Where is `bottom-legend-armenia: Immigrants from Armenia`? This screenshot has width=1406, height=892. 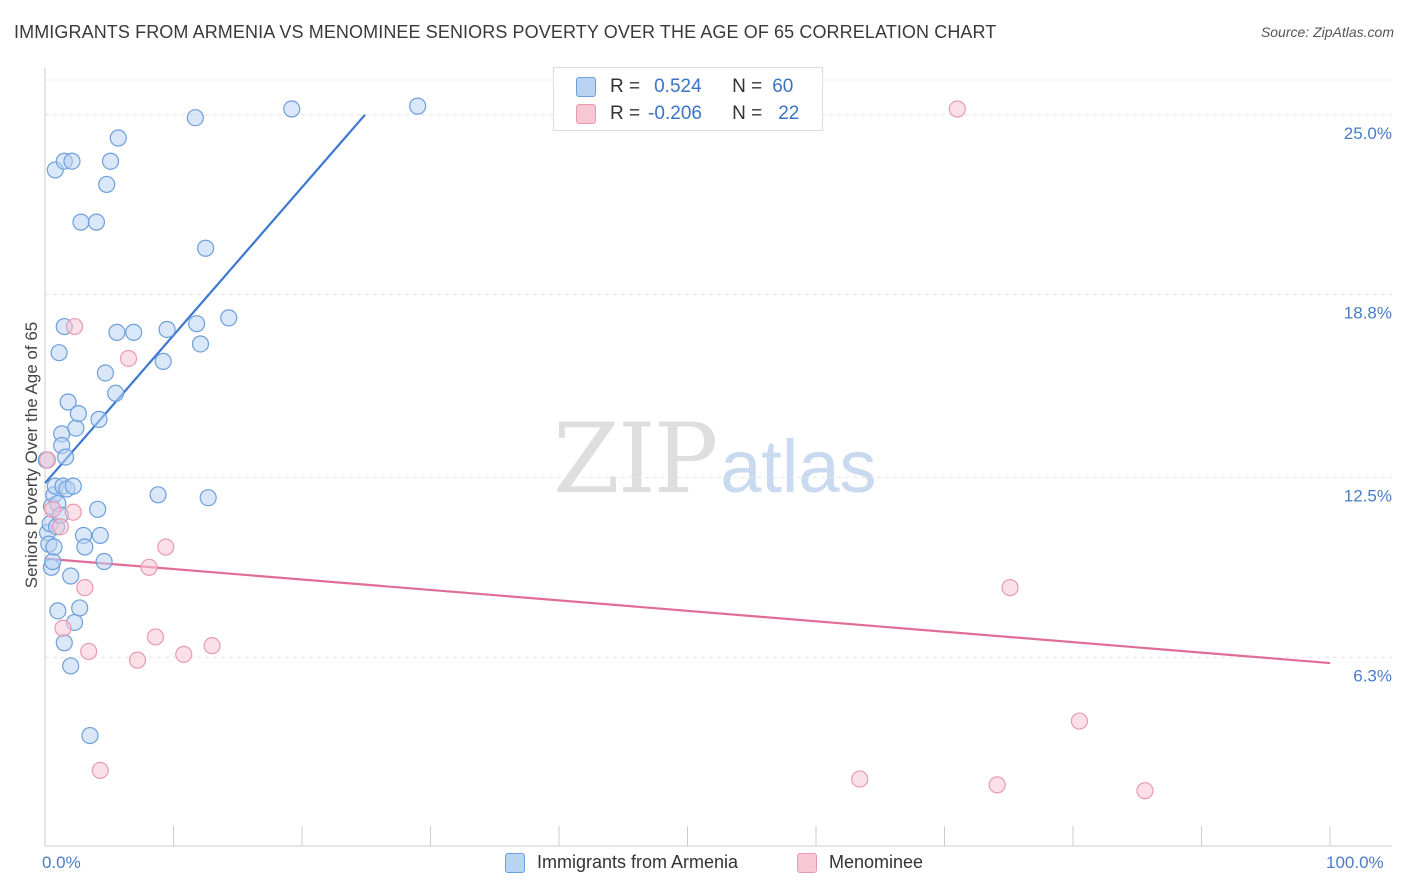 bottom-legend-armenia: Immigrants from Armenia is located at coordinates (621, 862).